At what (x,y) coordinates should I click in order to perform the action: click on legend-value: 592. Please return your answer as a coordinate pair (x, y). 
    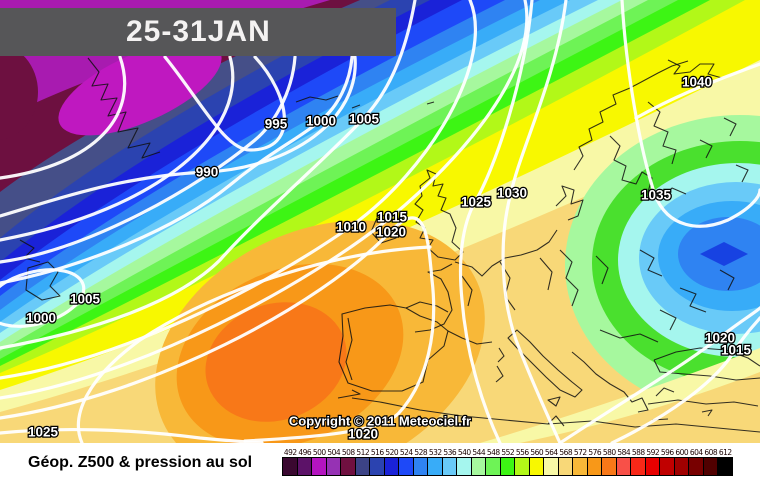
    Looking at the image, I should click on (653, 452).